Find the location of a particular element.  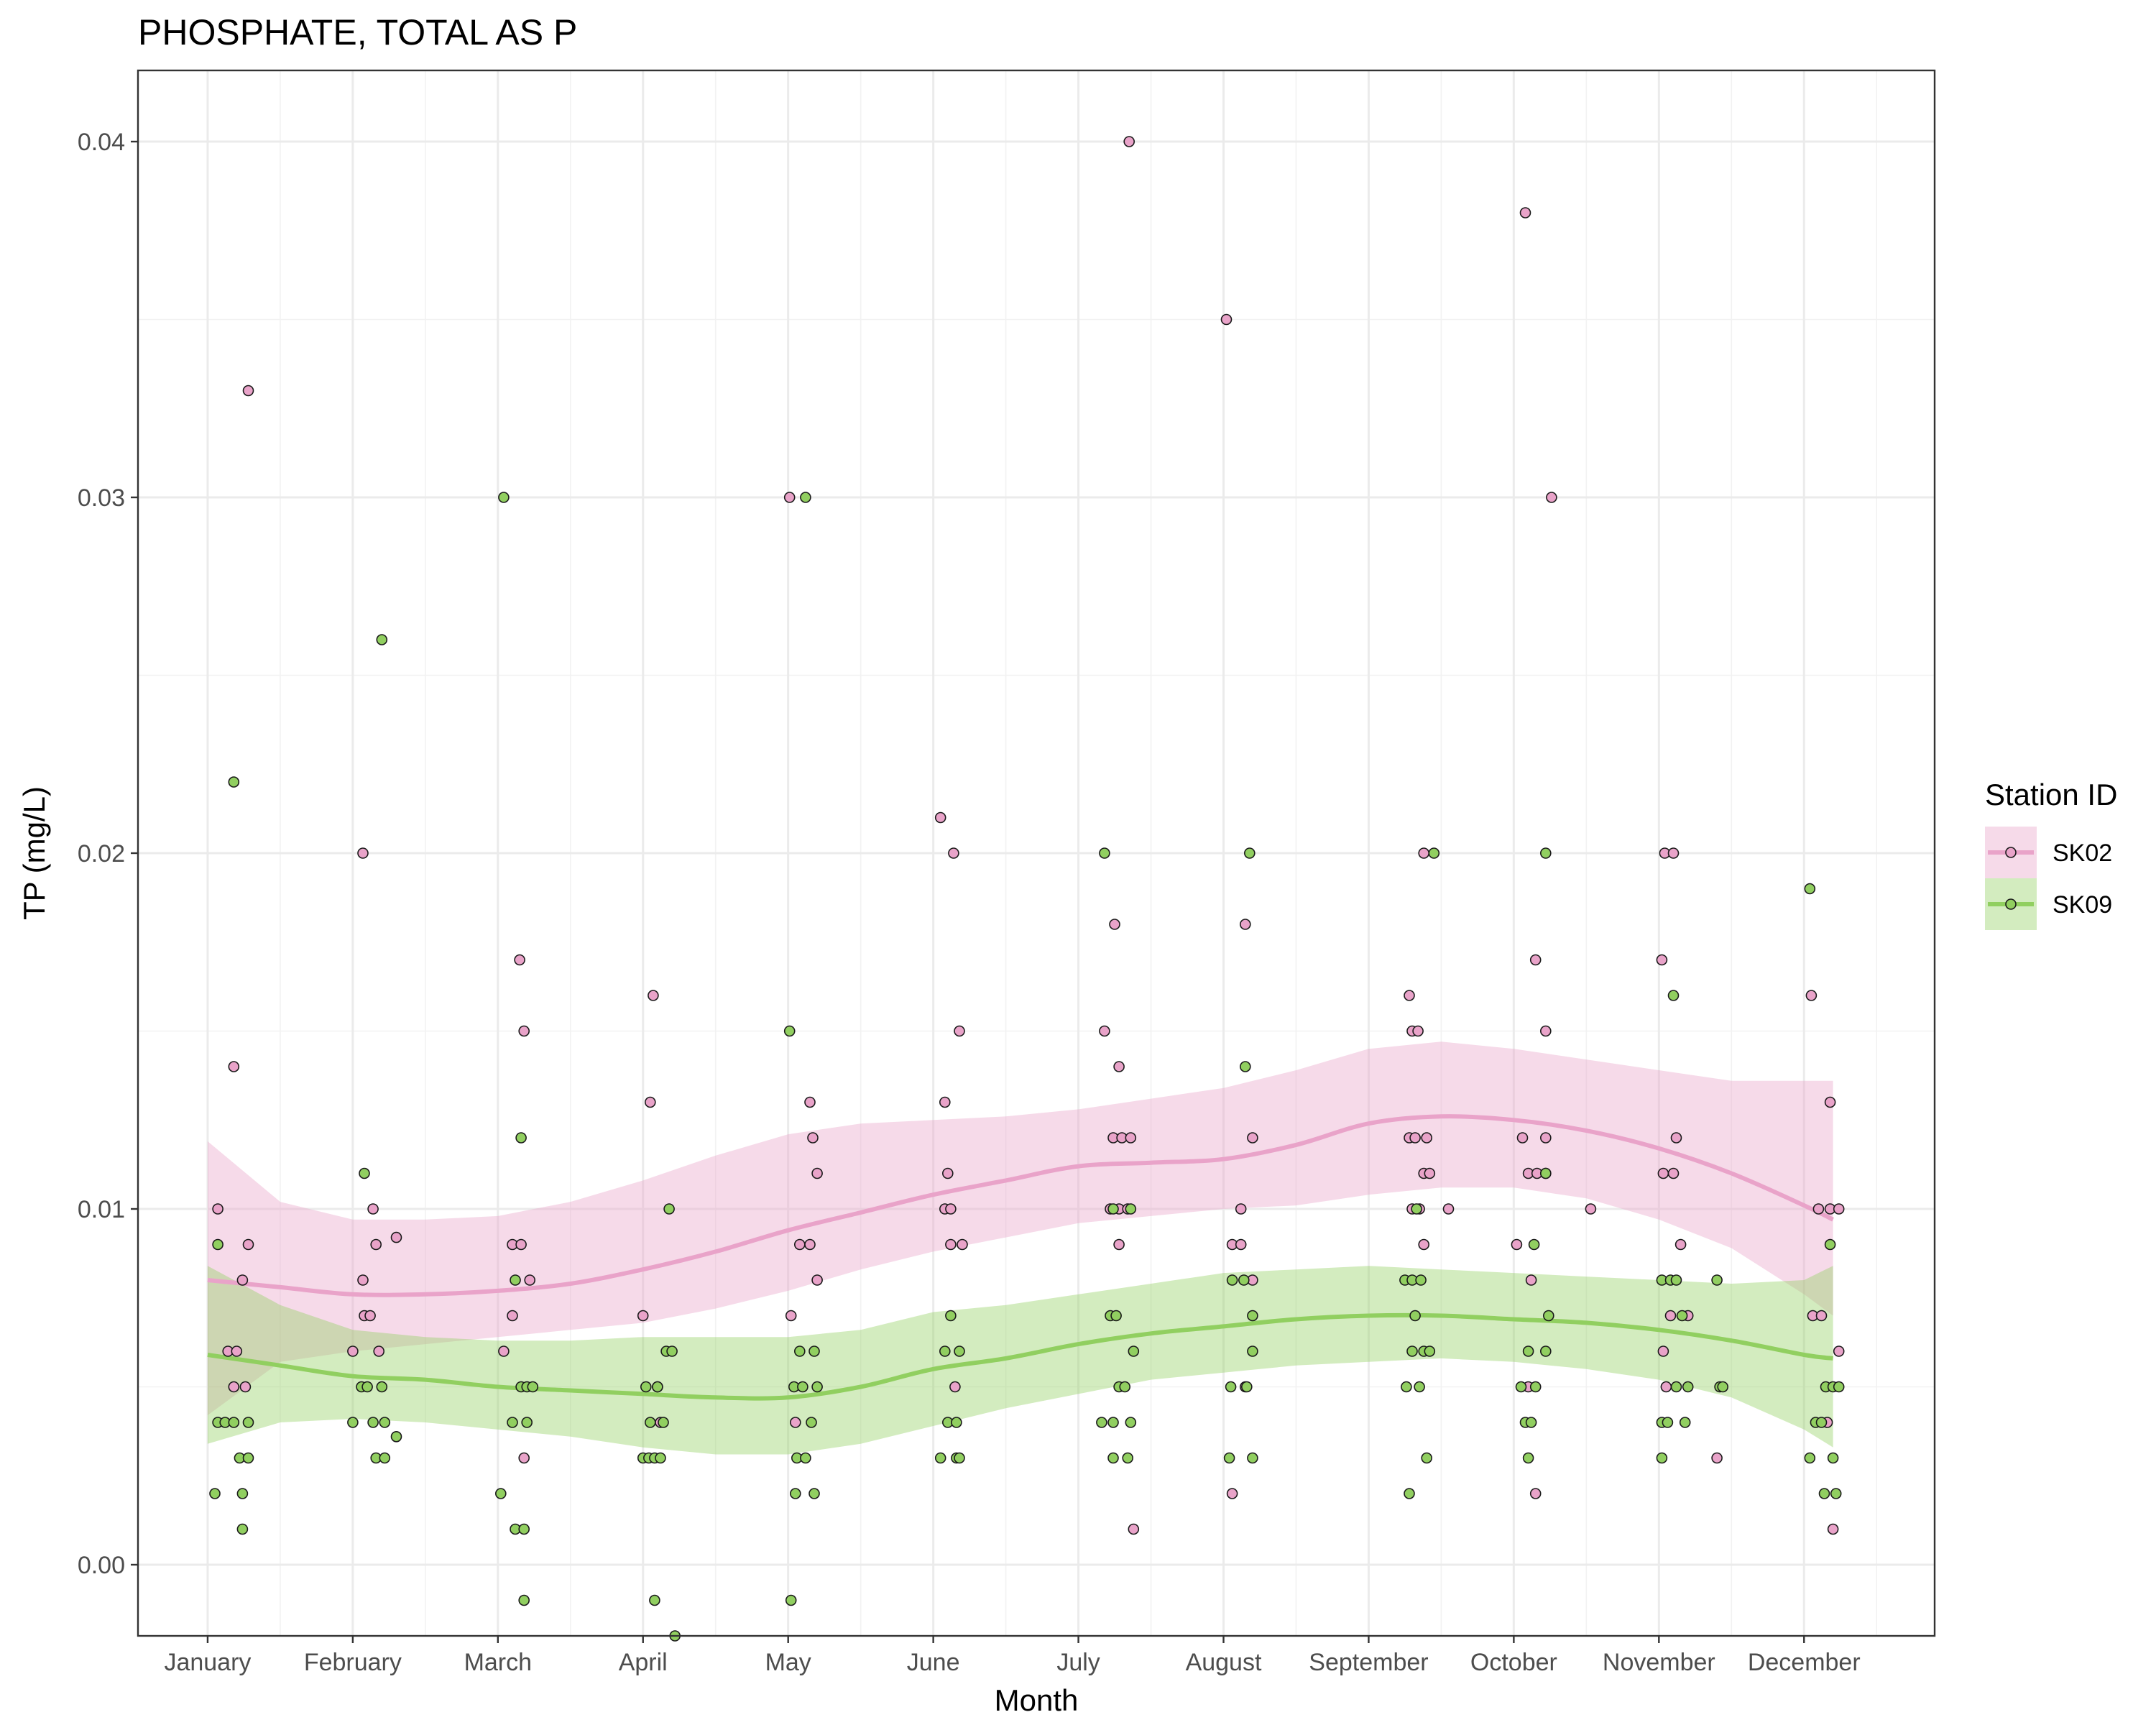

trend-line-sk09 is located at coordinates (1020, 1356).